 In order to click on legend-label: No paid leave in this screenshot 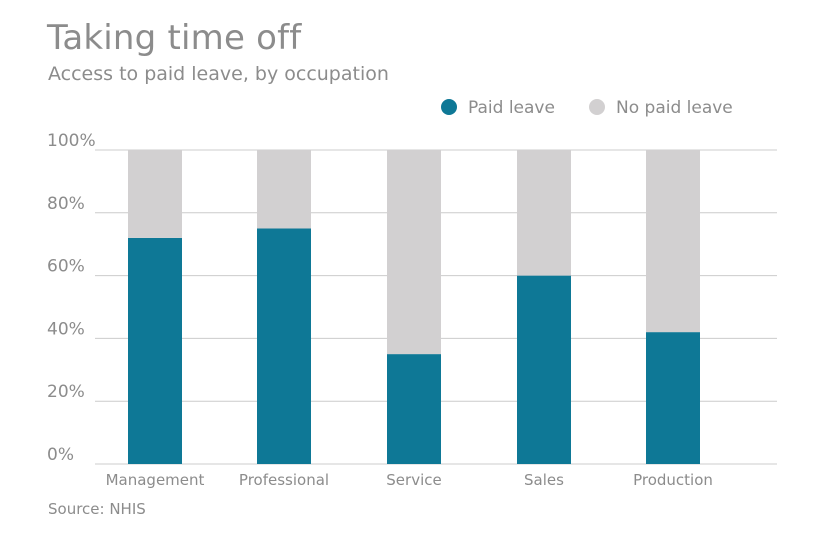, I will do `click(674, 108)`.